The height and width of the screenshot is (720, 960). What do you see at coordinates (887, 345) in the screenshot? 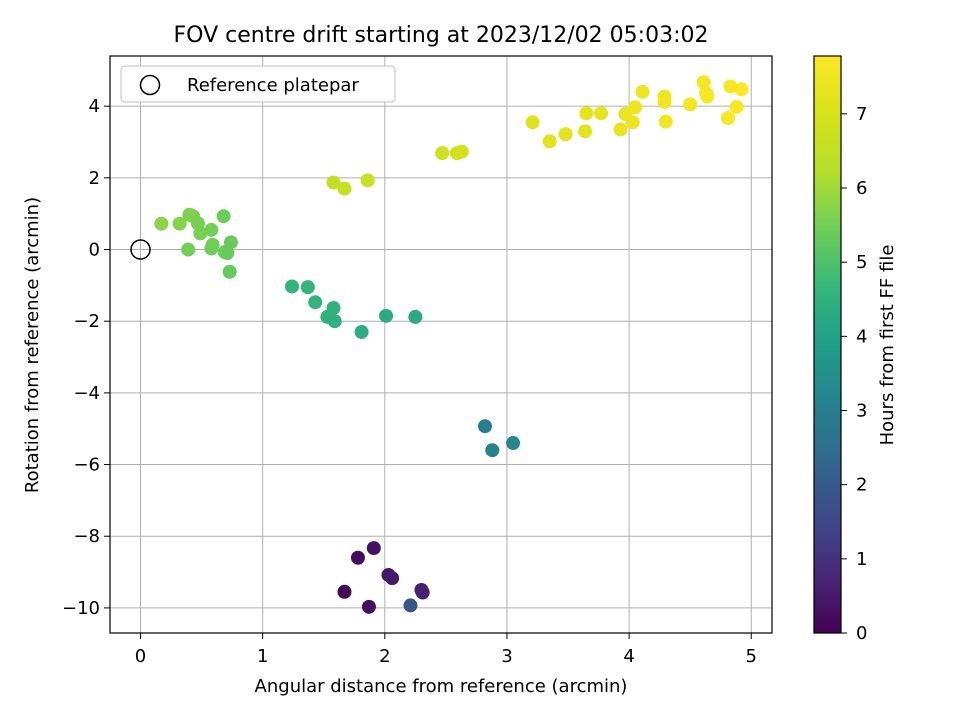
I see `colorbar-label: Hours from first FF file` at bounding box center [887, 345].